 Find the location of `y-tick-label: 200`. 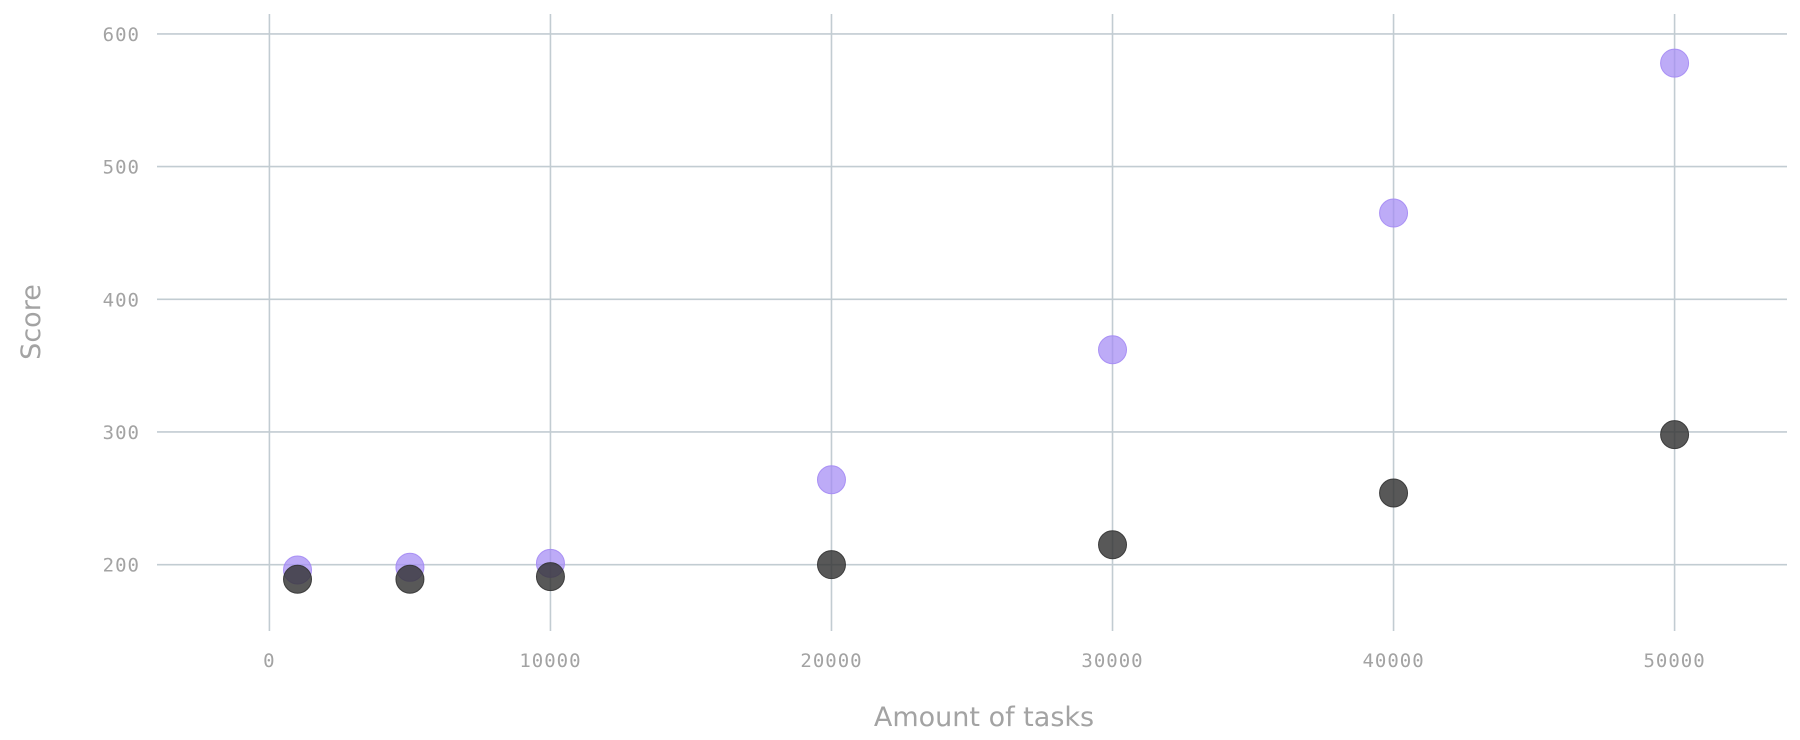

y-tick-label: 200 is located at coordinates (121, 566).